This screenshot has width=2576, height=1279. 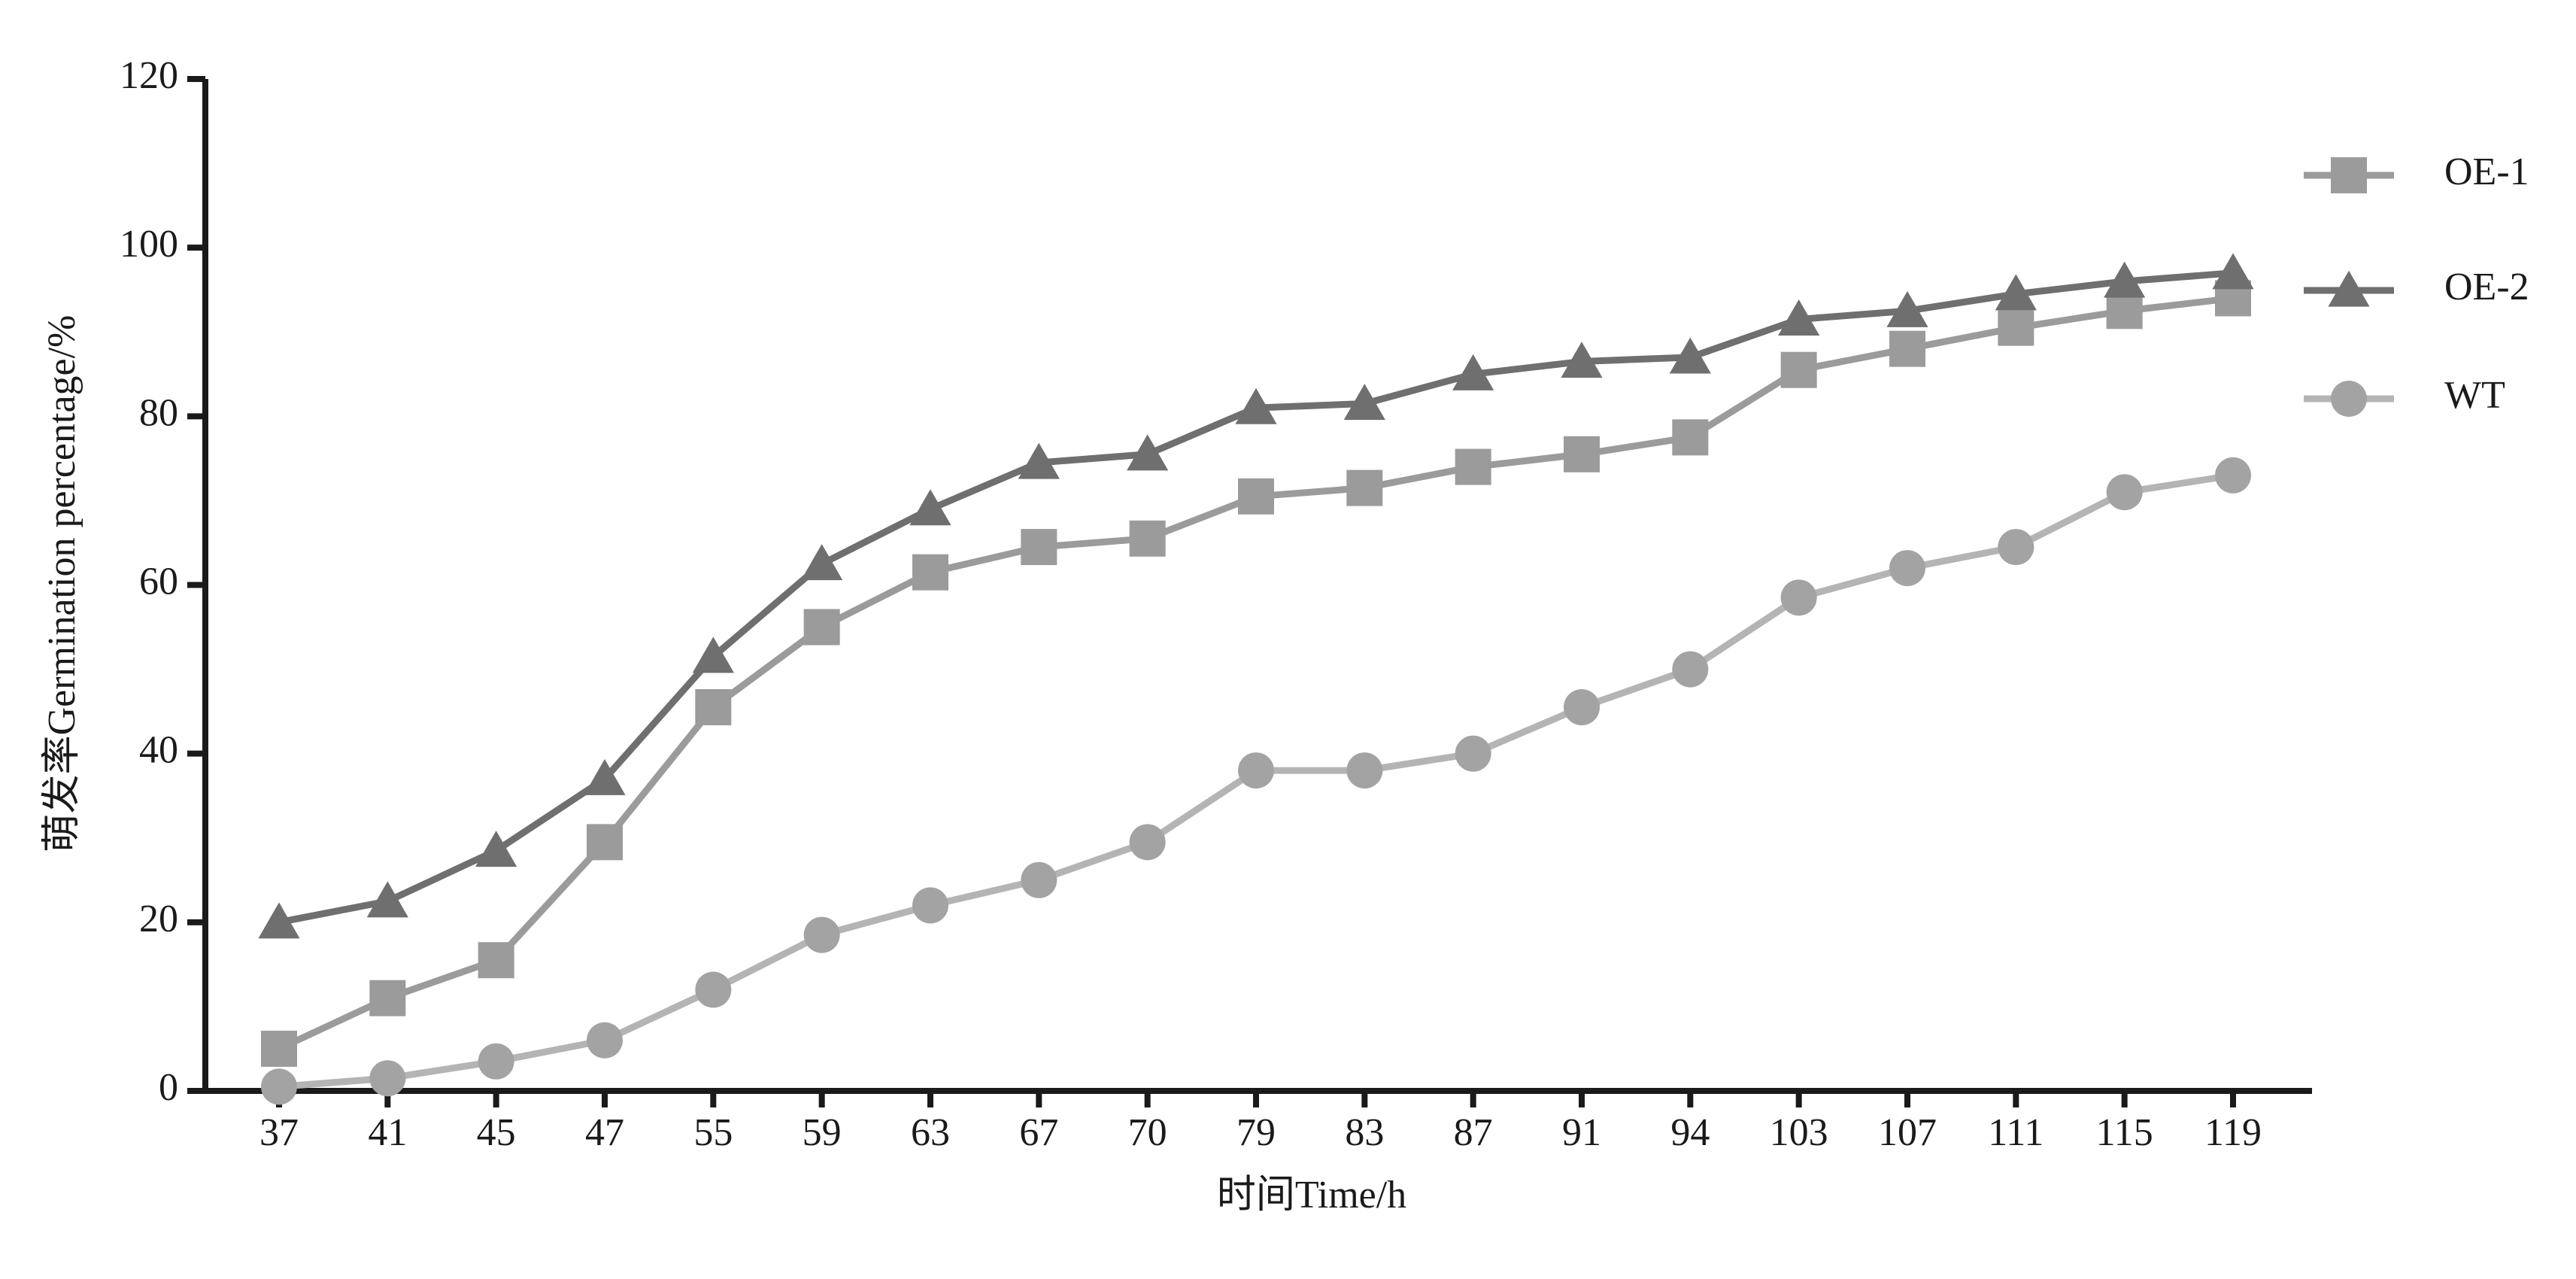 I want to click on x-tick-label: 103, so click(x=1799, y=1132).